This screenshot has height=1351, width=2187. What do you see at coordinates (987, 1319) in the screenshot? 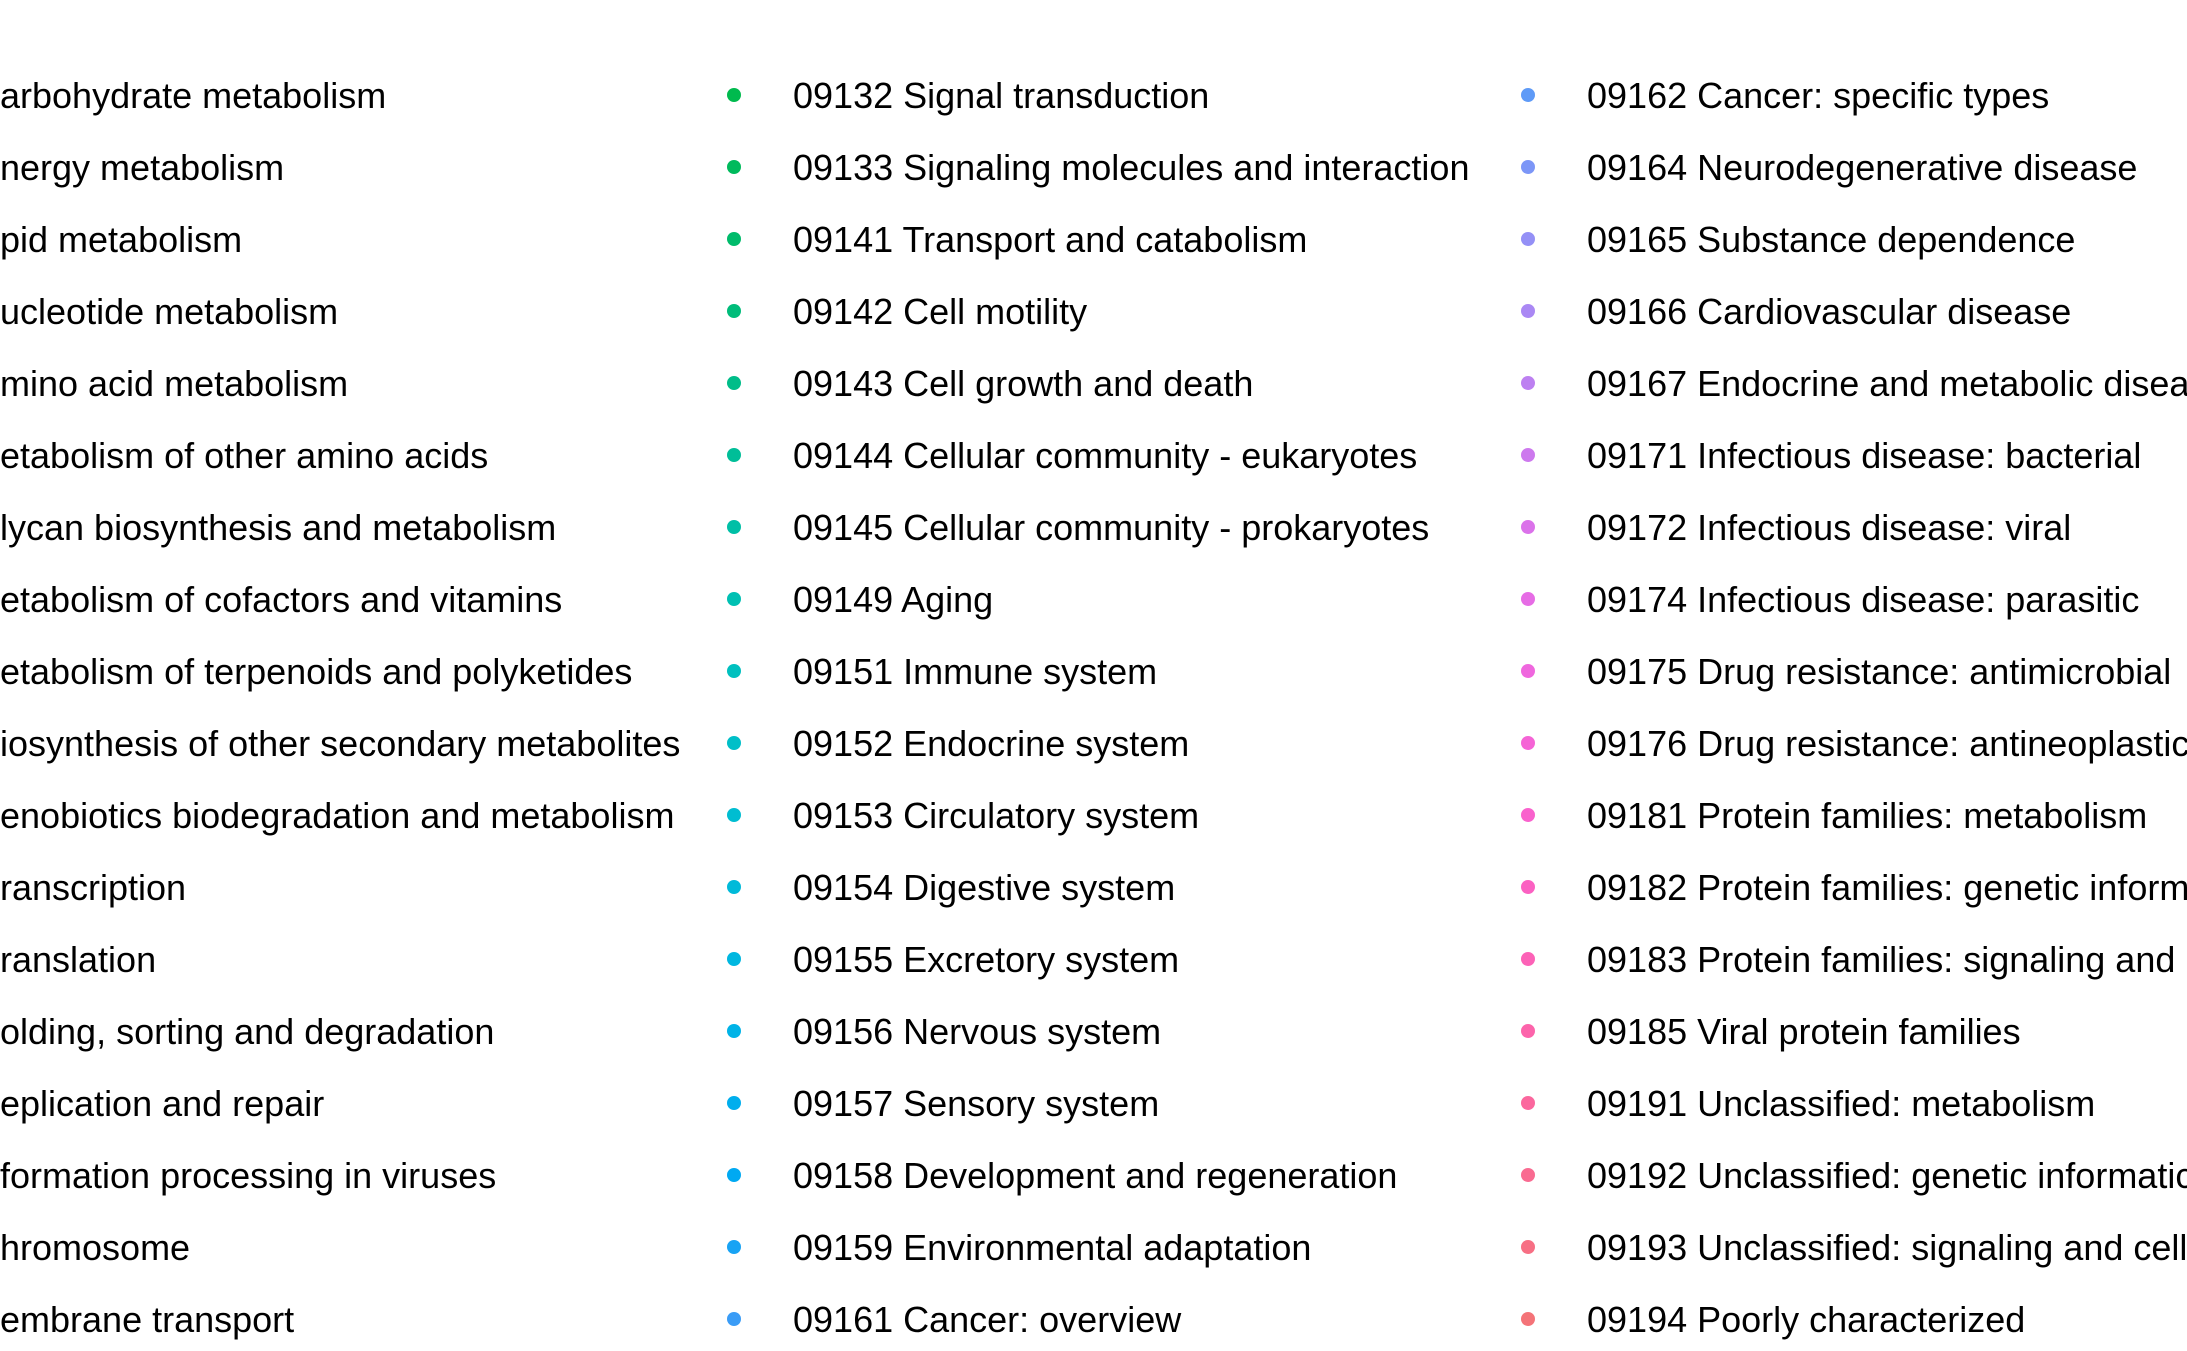
I see `legend-label: 09161 Cancer: overview` at bounding box center [987, 1319].